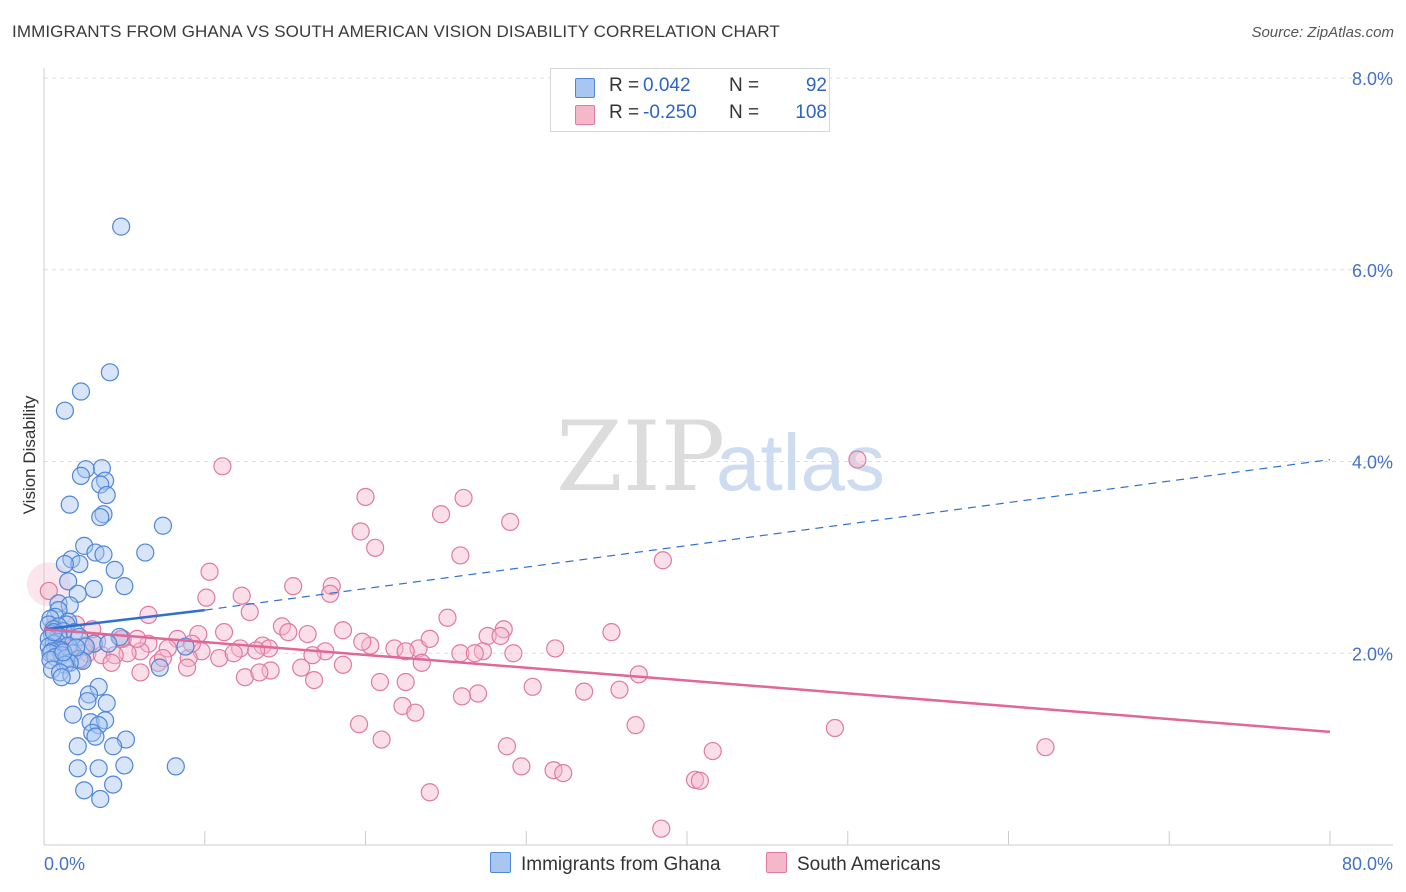 Image resolution: width=1406 pixels, height=892 pixels. I want to click on ghana-trend-line, so click(124, 619).